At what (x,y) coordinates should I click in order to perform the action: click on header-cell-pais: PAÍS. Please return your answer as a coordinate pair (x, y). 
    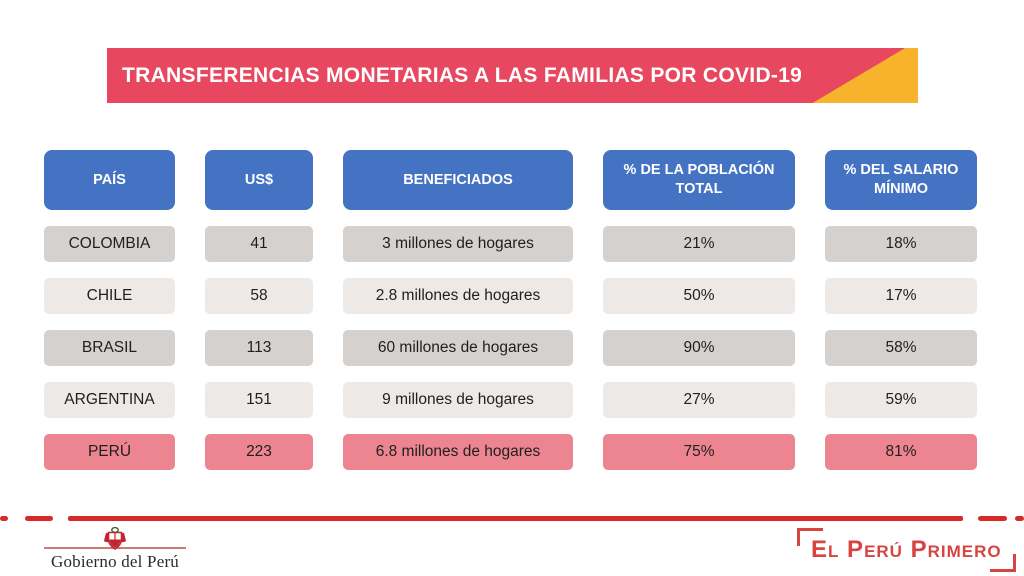
    Looking at the image, I should click on (109, 180).